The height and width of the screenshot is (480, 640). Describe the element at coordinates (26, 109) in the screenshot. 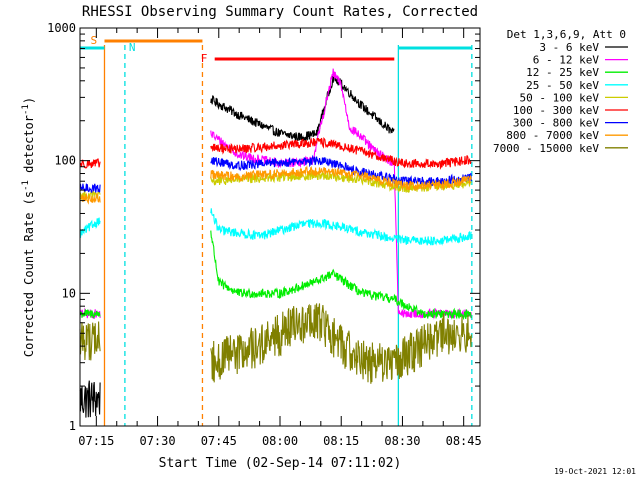

I see `y-axis-label-sup2: -1` at that location.